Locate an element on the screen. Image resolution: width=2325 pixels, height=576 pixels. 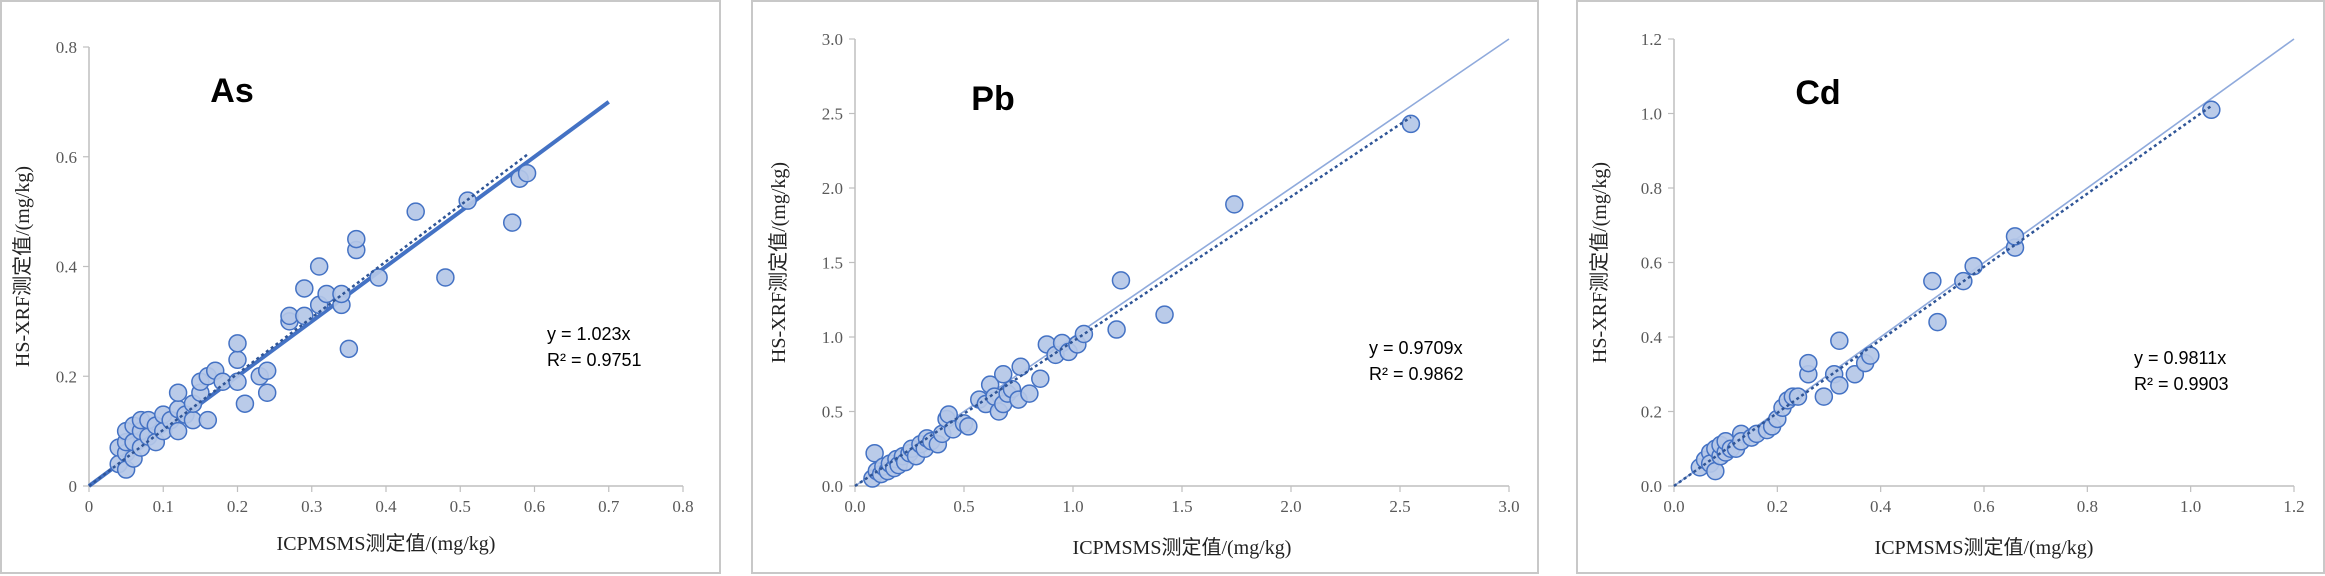
y-tick-label: 0.5 is located at coordinates (832, 412).